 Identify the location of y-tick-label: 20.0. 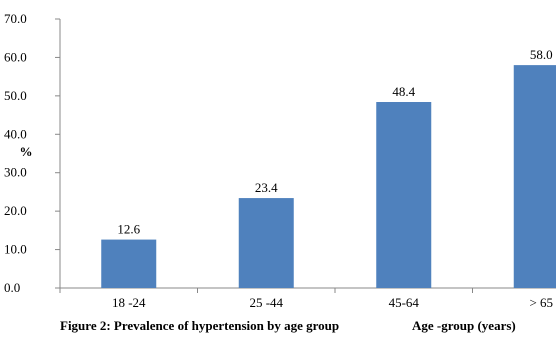
(15, 210).